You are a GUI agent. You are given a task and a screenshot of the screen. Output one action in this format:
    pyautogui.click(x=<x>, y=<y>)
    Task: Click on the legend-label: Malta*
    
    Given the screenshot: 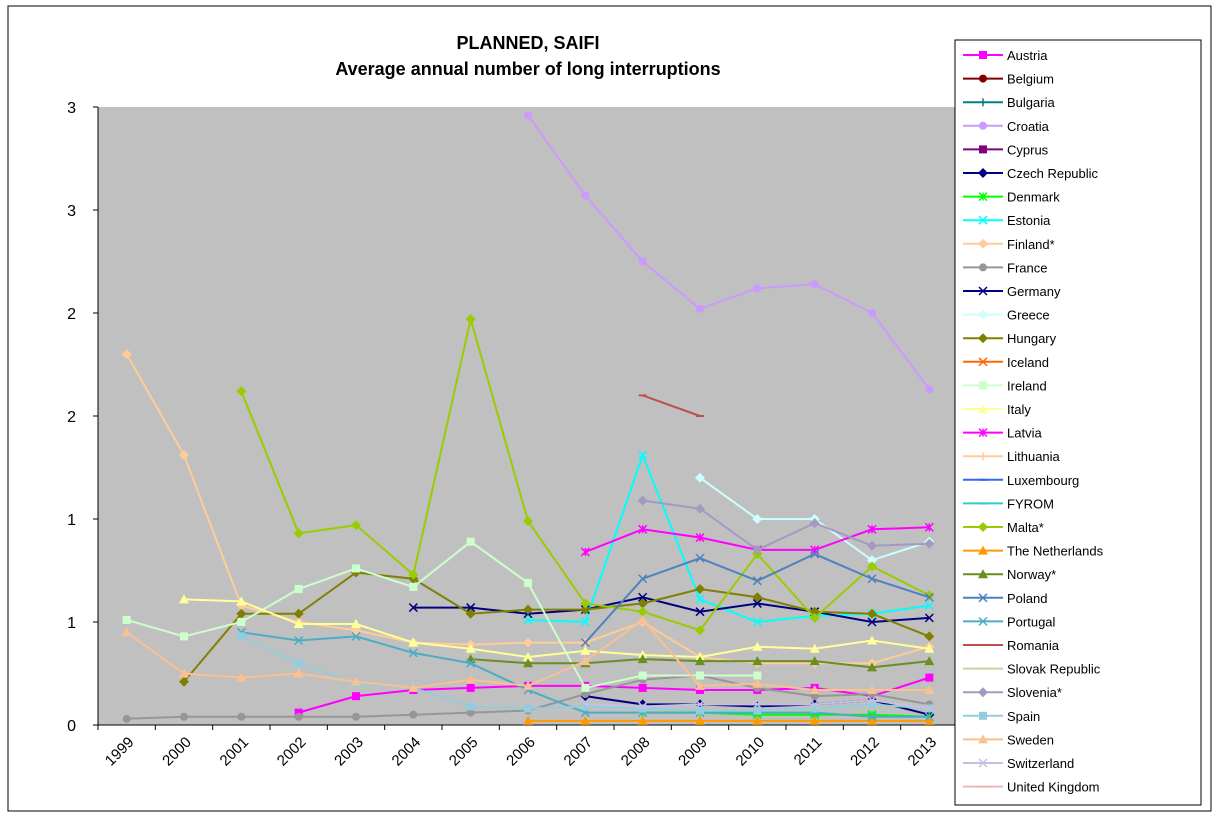 What is the action you would take?
    pyautogui.click(x=1025, y=527)
    